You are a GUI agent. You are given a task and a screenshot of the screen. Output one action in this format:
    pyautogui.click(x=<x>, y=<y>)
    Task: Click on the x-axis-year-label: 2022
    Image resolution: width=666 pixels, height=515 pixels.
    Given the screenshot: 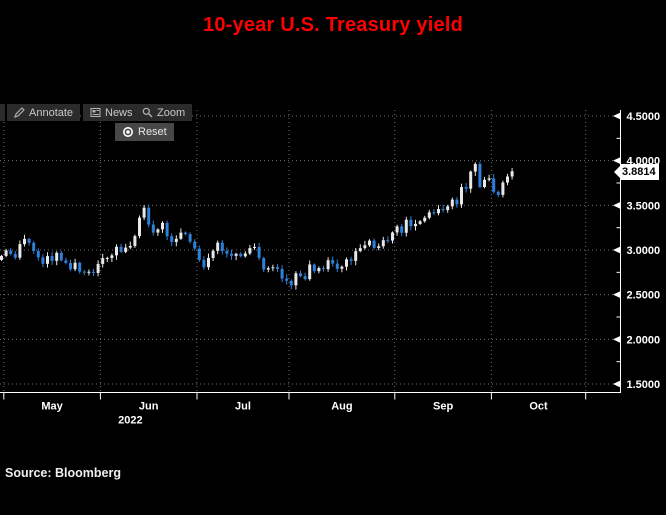 What is the action you would take?
    pyautogui.click(x=130, y=421)
    